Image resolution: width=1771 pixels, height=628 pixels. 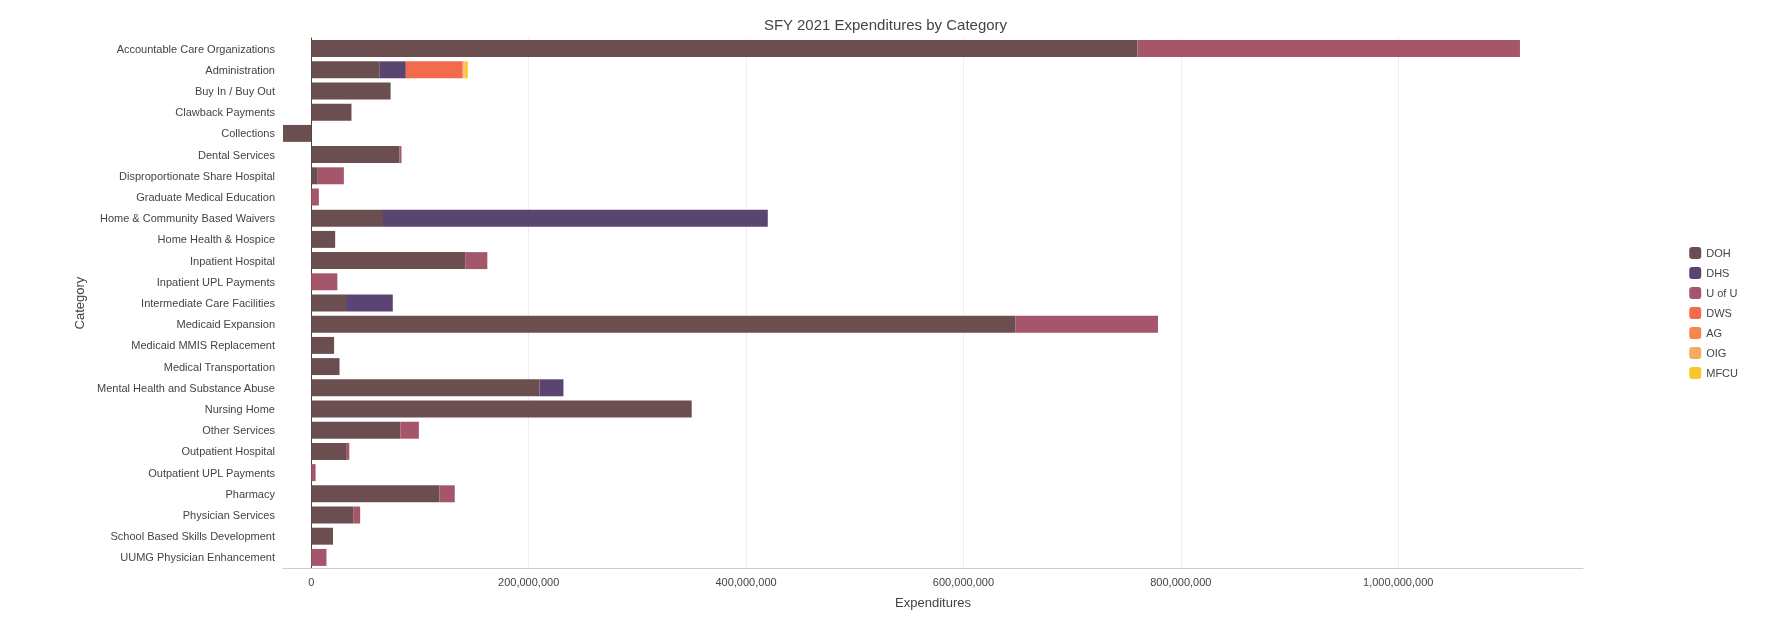 I want to click on y-tick-label: Inpatient Hospital, so click(x=232, y=260).